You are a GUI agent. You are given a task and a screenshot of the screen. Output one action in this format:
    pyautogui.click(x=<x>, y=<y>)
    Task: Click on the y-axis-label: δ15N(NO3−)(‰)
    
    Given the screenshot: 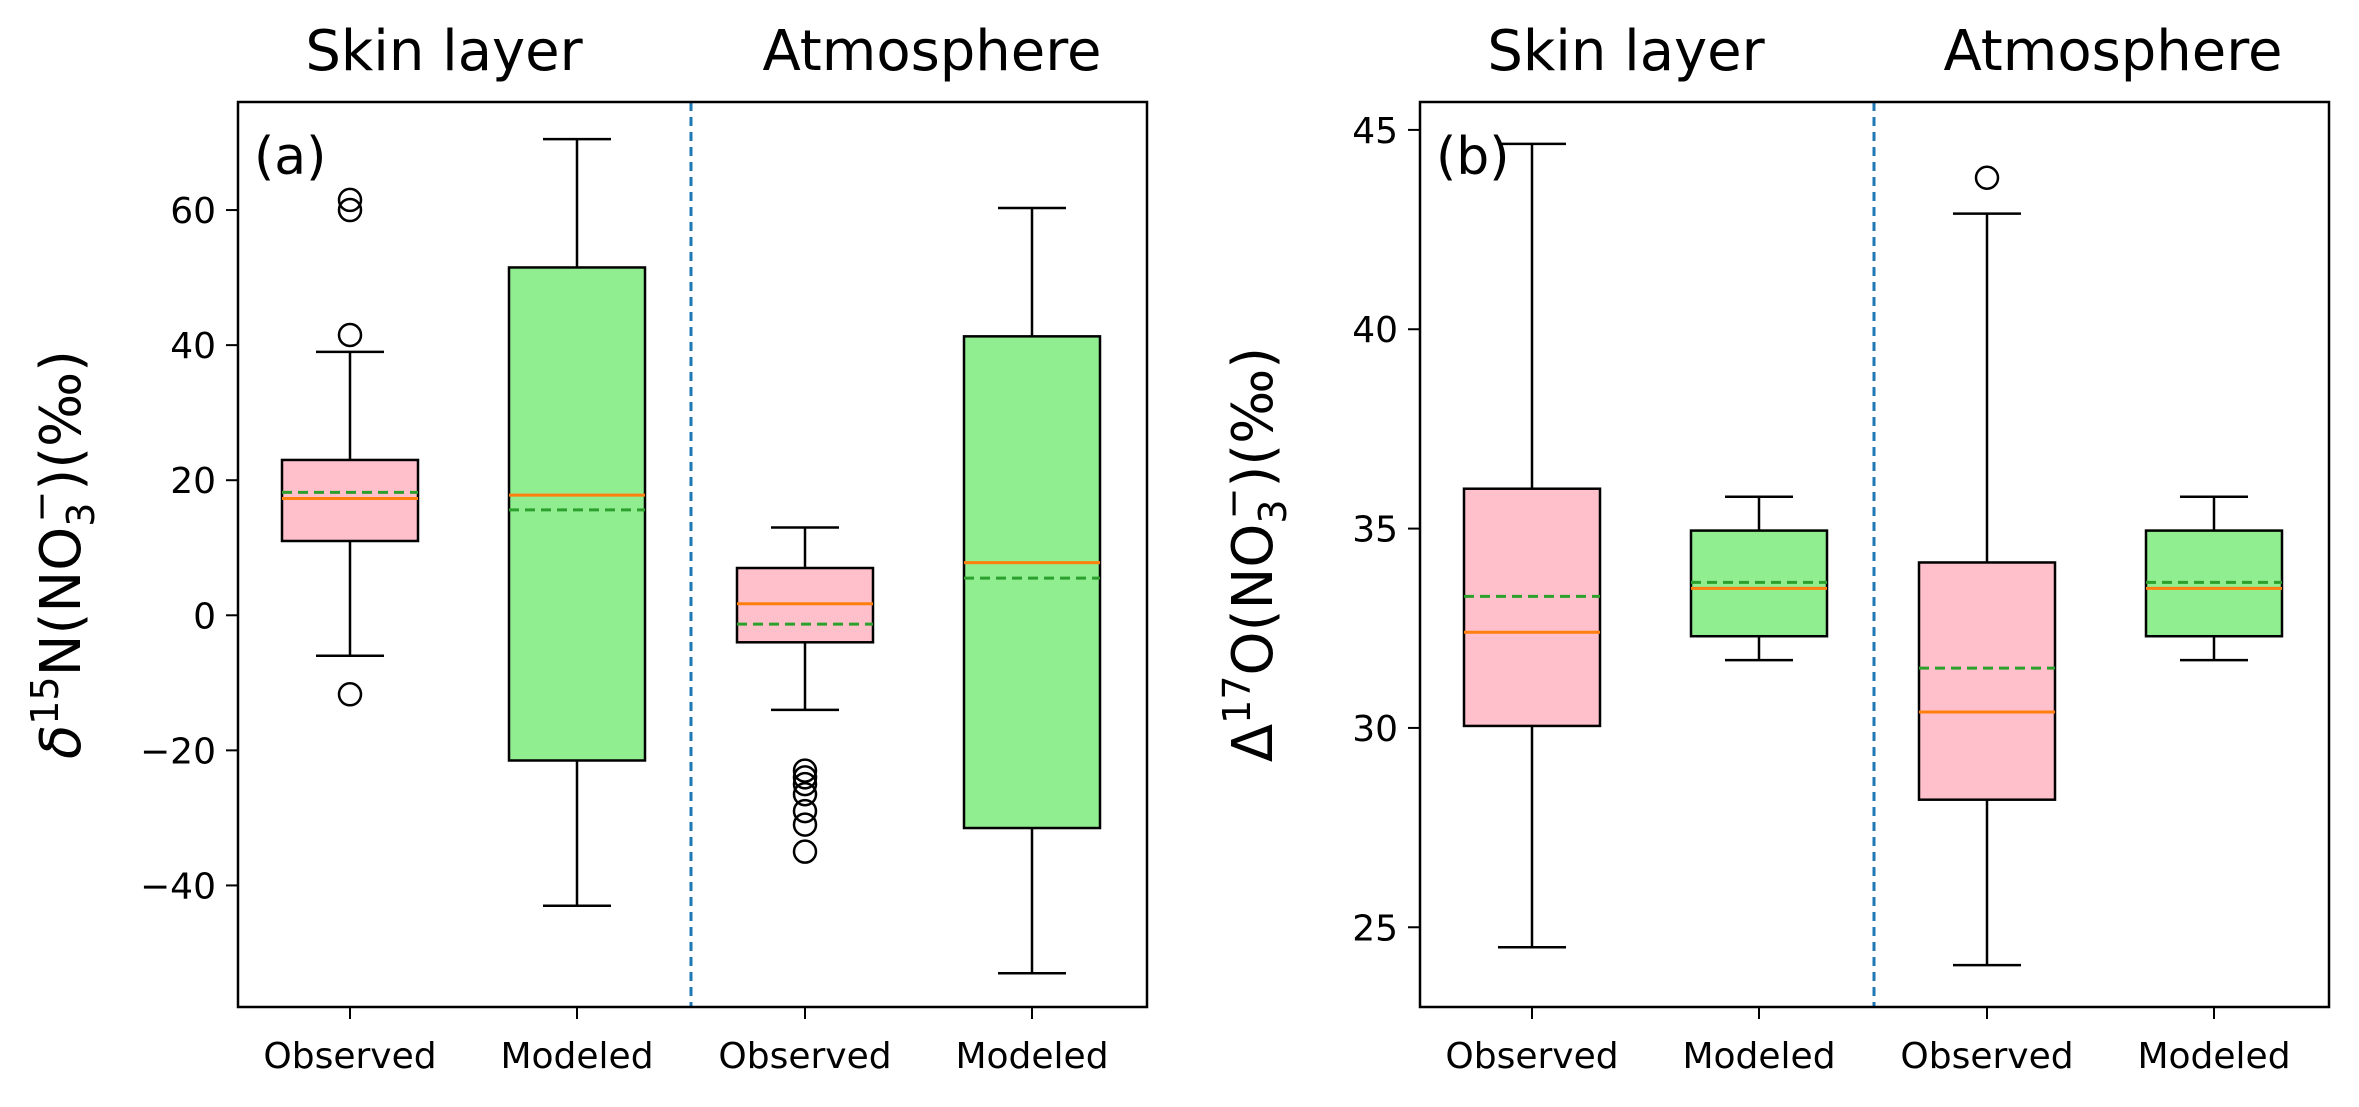 What is the action you would take?
    pyautogui.click(x=61, y=554)
    